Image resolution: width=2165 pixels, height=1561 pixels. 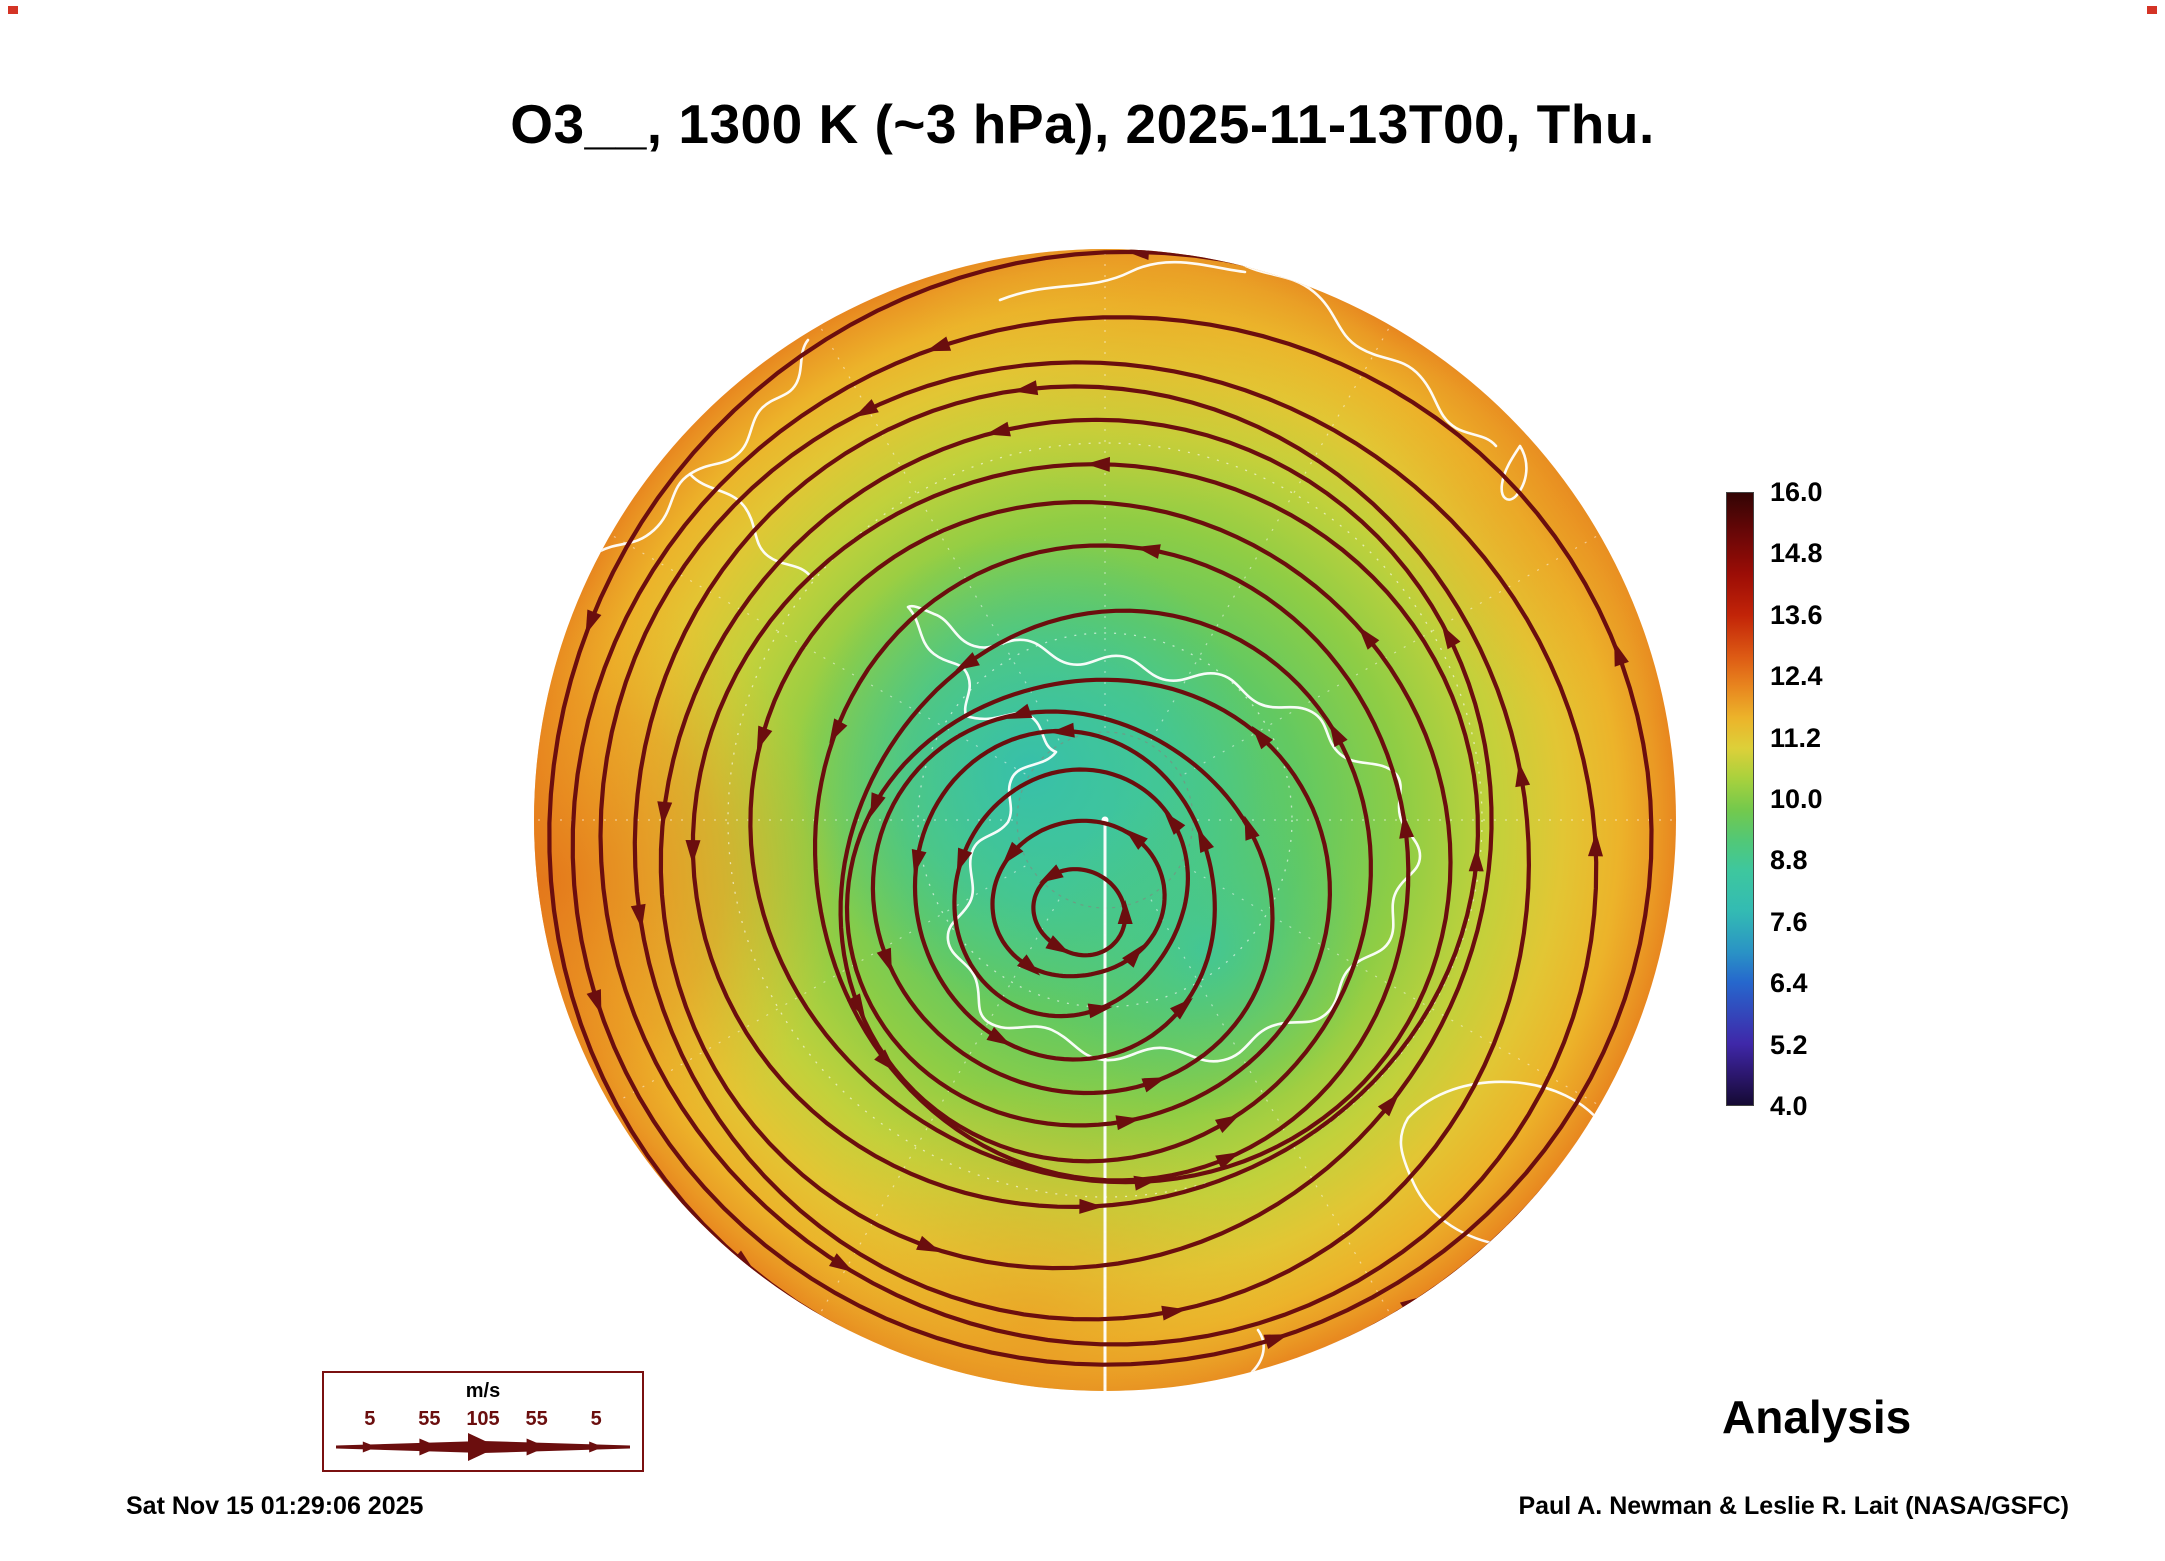 What do you see at coordinates (1817, 1417) in the screenshot?
I see `product-label: Analysis` at bounding box center [1817, 1417].